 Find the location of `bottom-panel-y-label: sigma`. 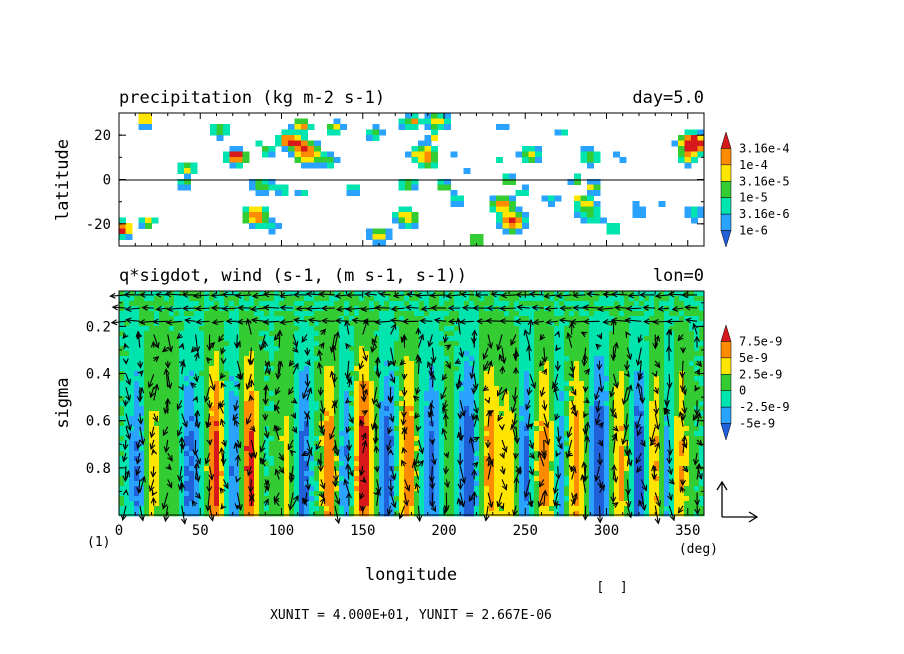

bottom-panel-y-label: sigma is located at coordinates (63, 402).